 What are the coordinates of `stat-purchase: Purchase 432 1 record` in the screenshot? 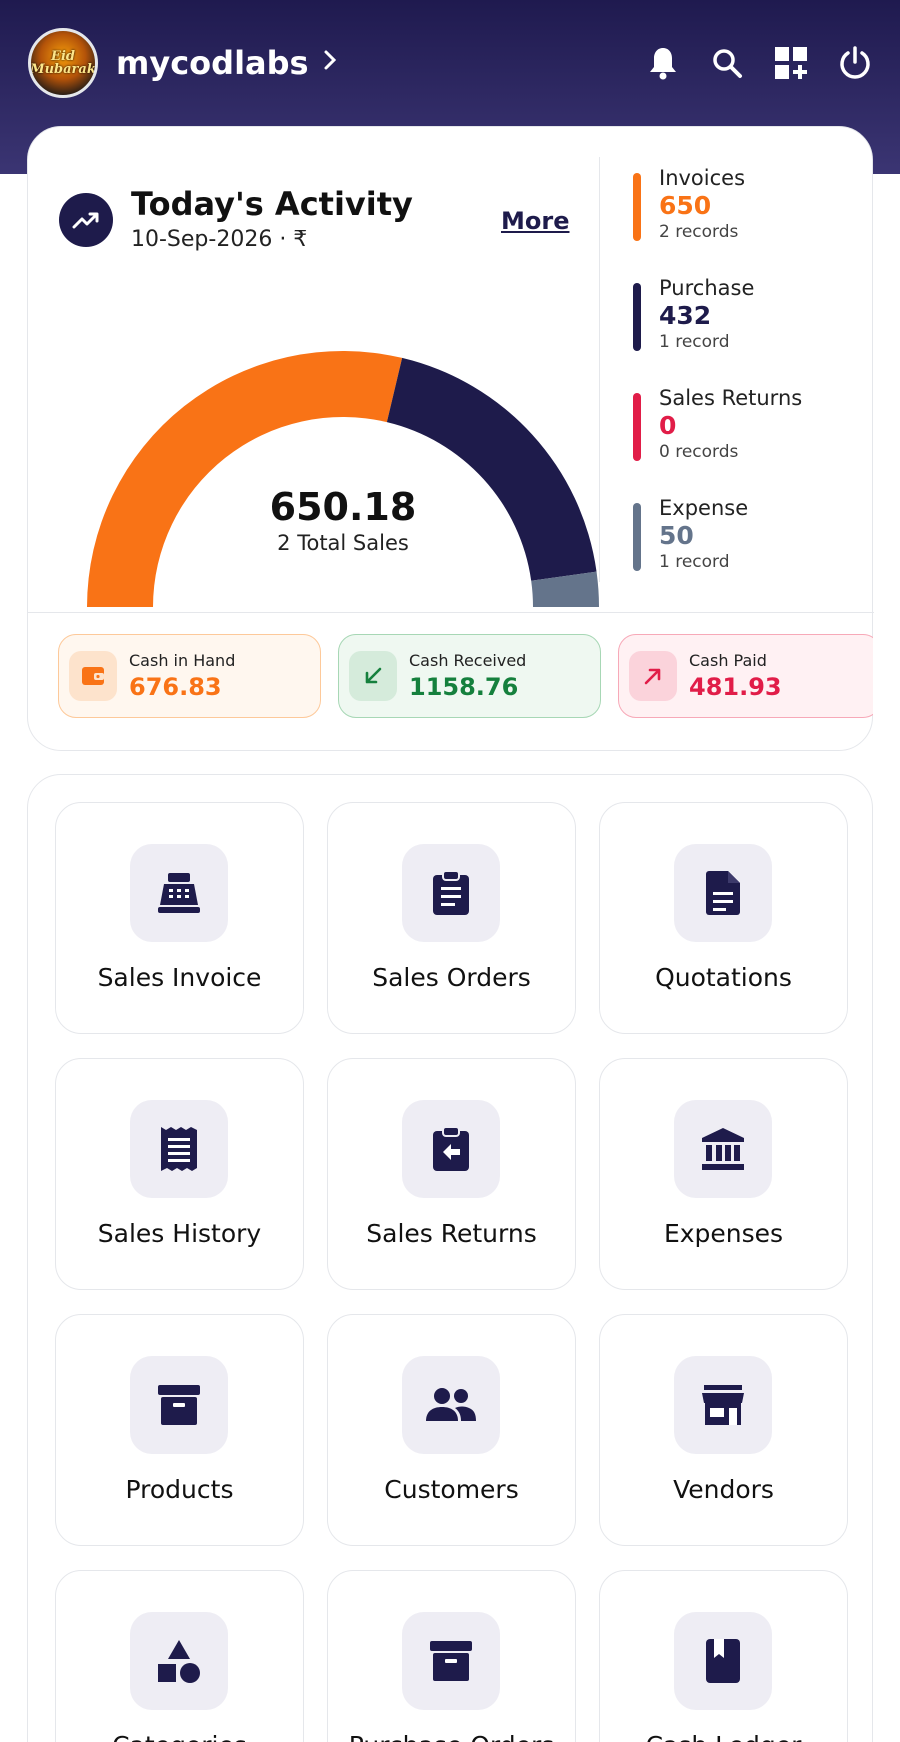 It's located at (743, 330).